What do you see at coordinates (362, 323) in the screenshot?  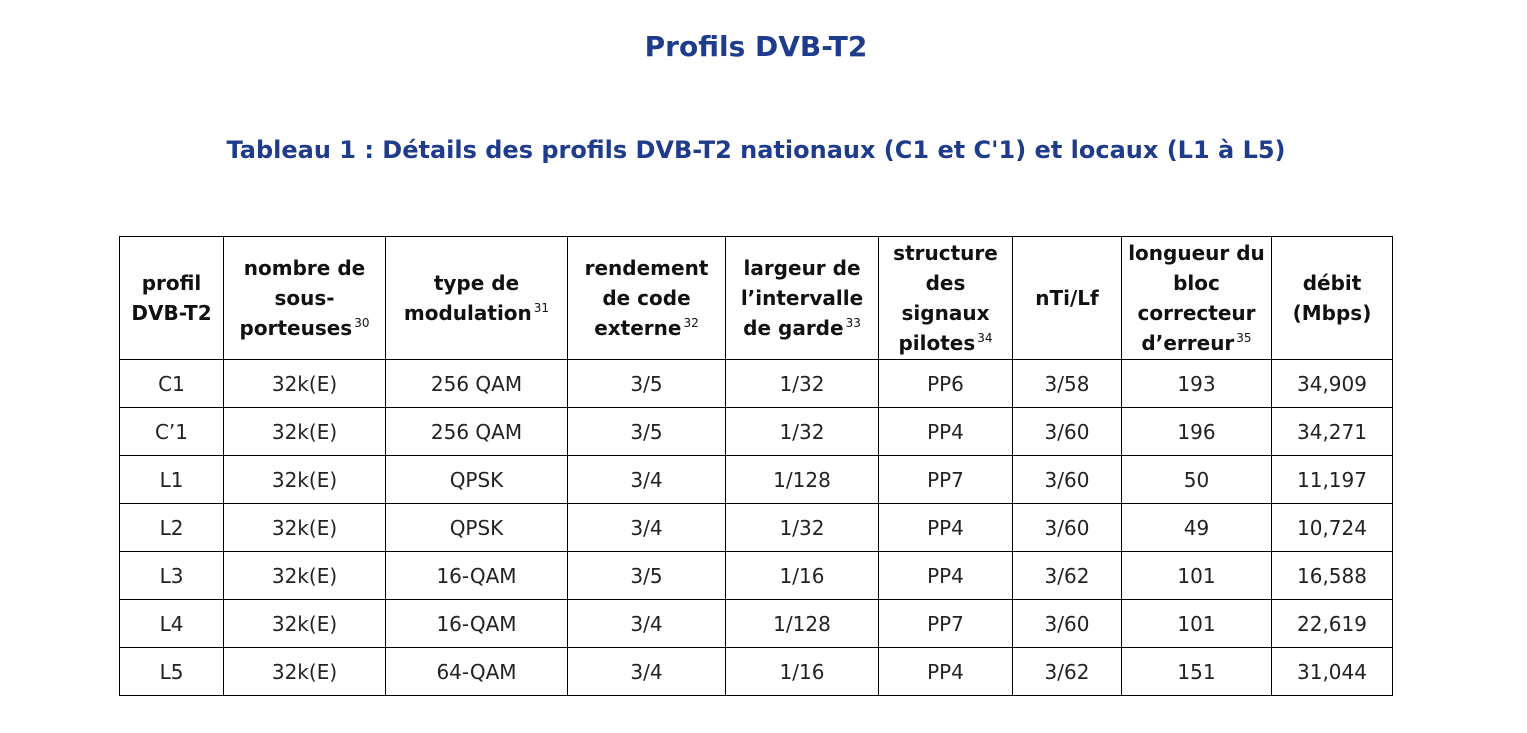 I see `footnote-ref: 30` at bounding box center [362, 323].